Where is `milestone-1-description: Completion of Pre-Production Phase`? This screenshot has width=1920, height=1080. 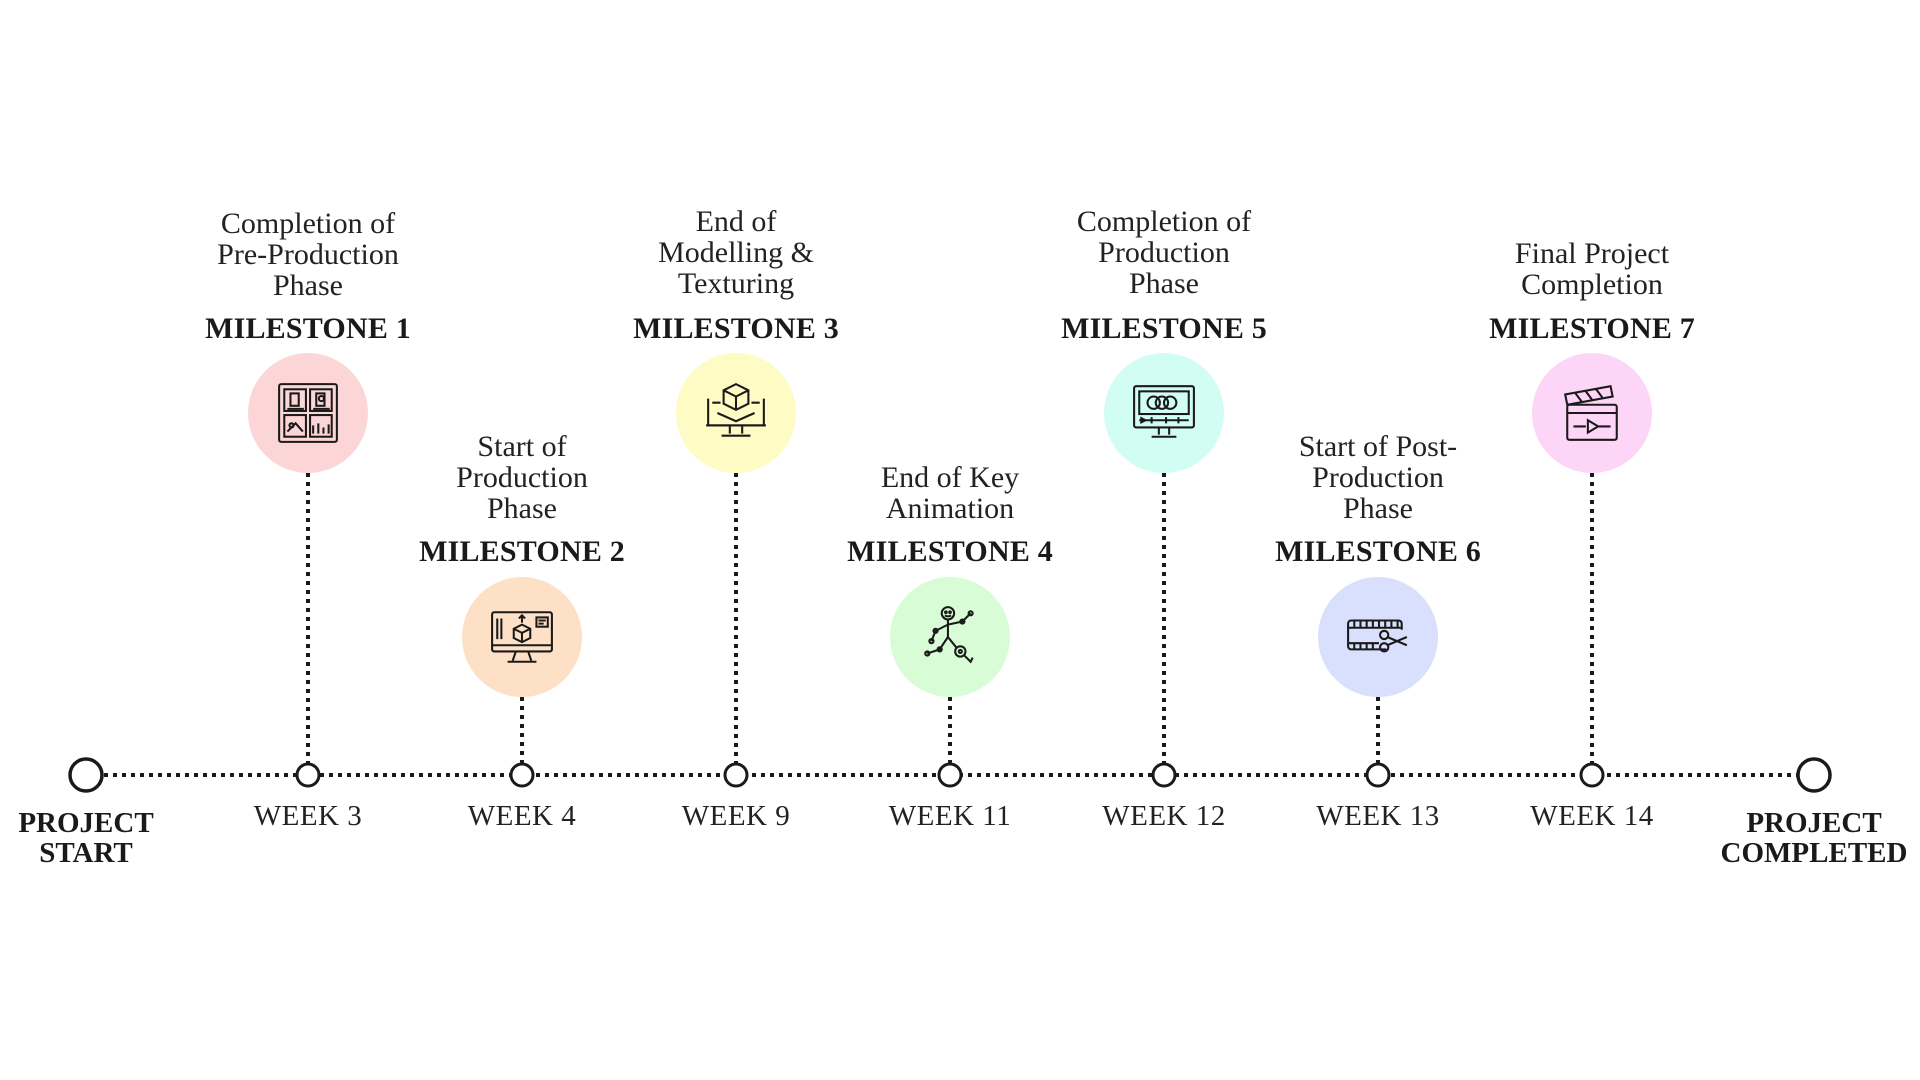 milestone-1-description: Completion of Pre-Production Phase is located at coordinates (308, 254).